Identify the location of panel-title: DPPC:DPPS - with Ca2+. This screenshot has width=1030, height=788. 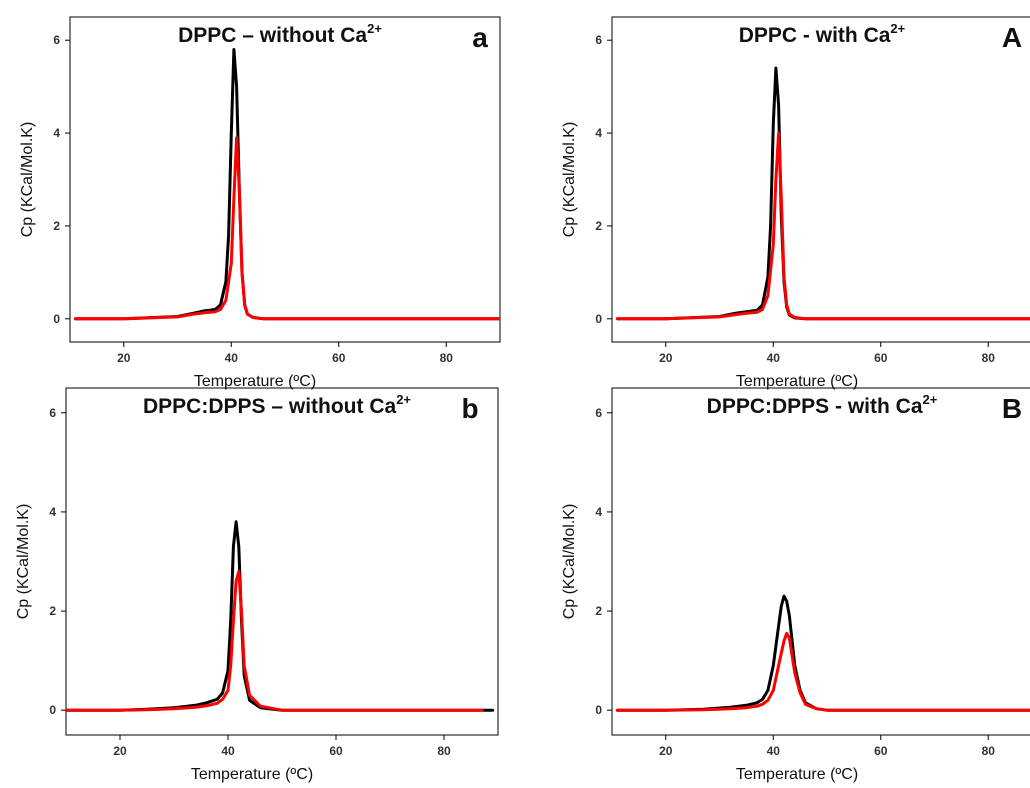
(822, 405).